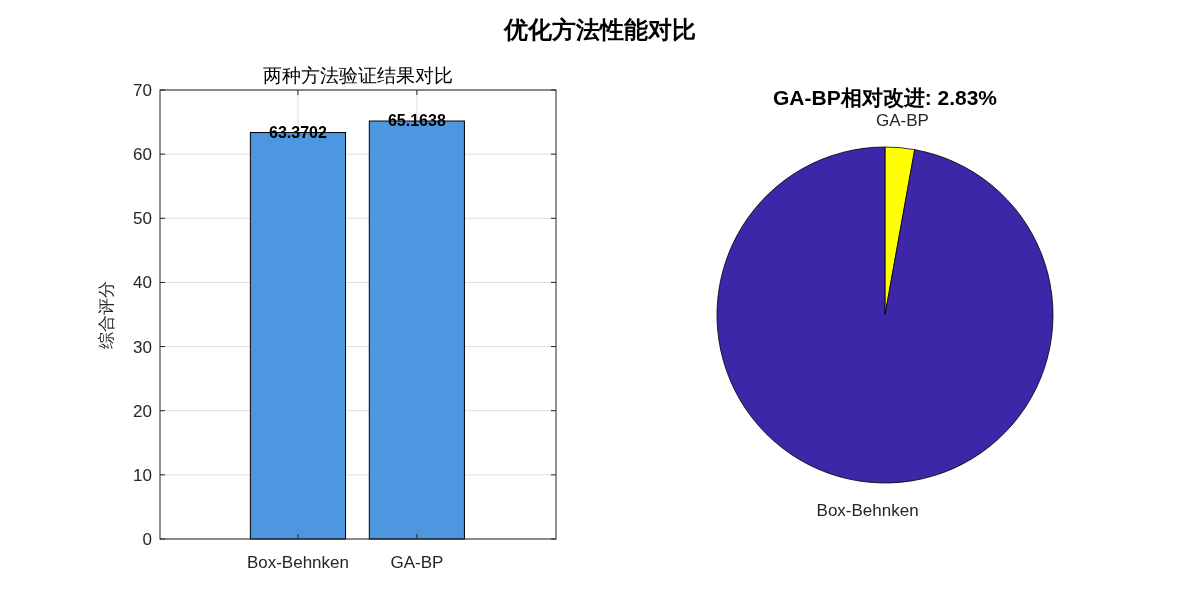  What do you see at coordinates (142, 411) in the screenshot?
I see `y-tick-label: 20` at bounding box center [142, 411].